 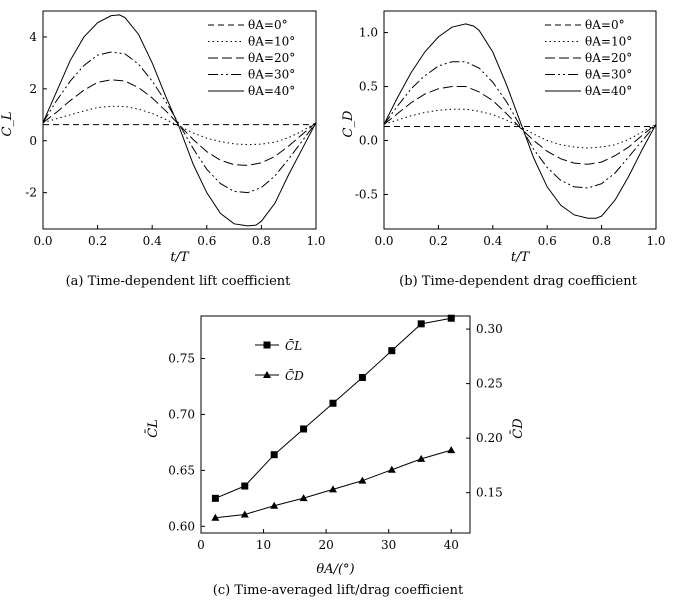 What do you see at coordinates (31, 193) in the screenshot?
I see `y-tick-label: -2` at bounding box center [31, 193].